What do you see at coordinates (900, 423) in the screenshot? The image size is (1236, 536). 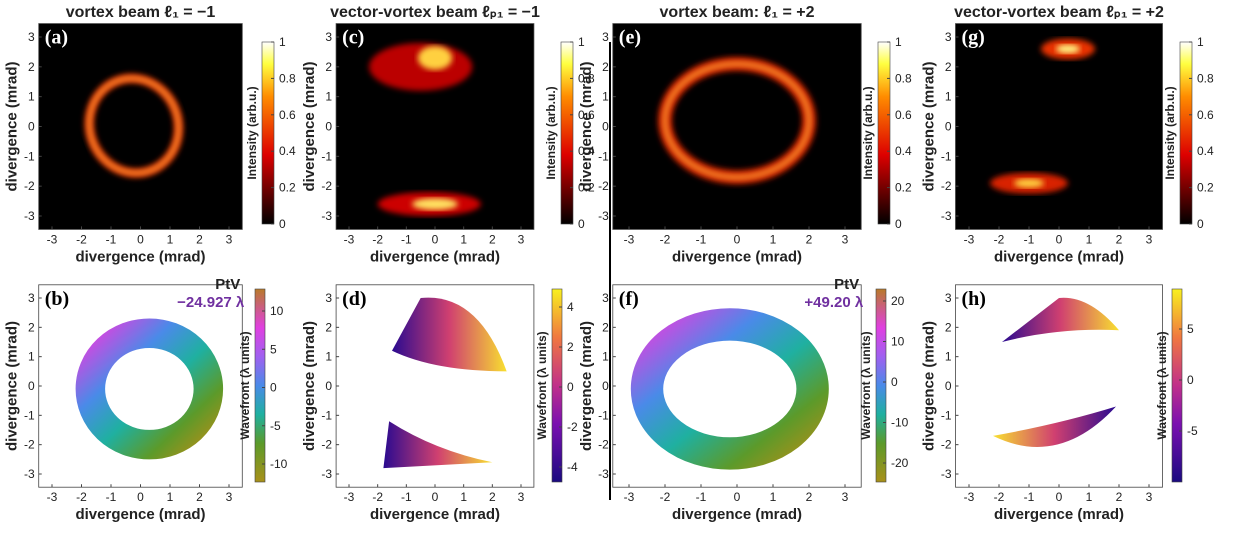 I see `colorbar-tick-label: -10` at bounding box center [900, 423].